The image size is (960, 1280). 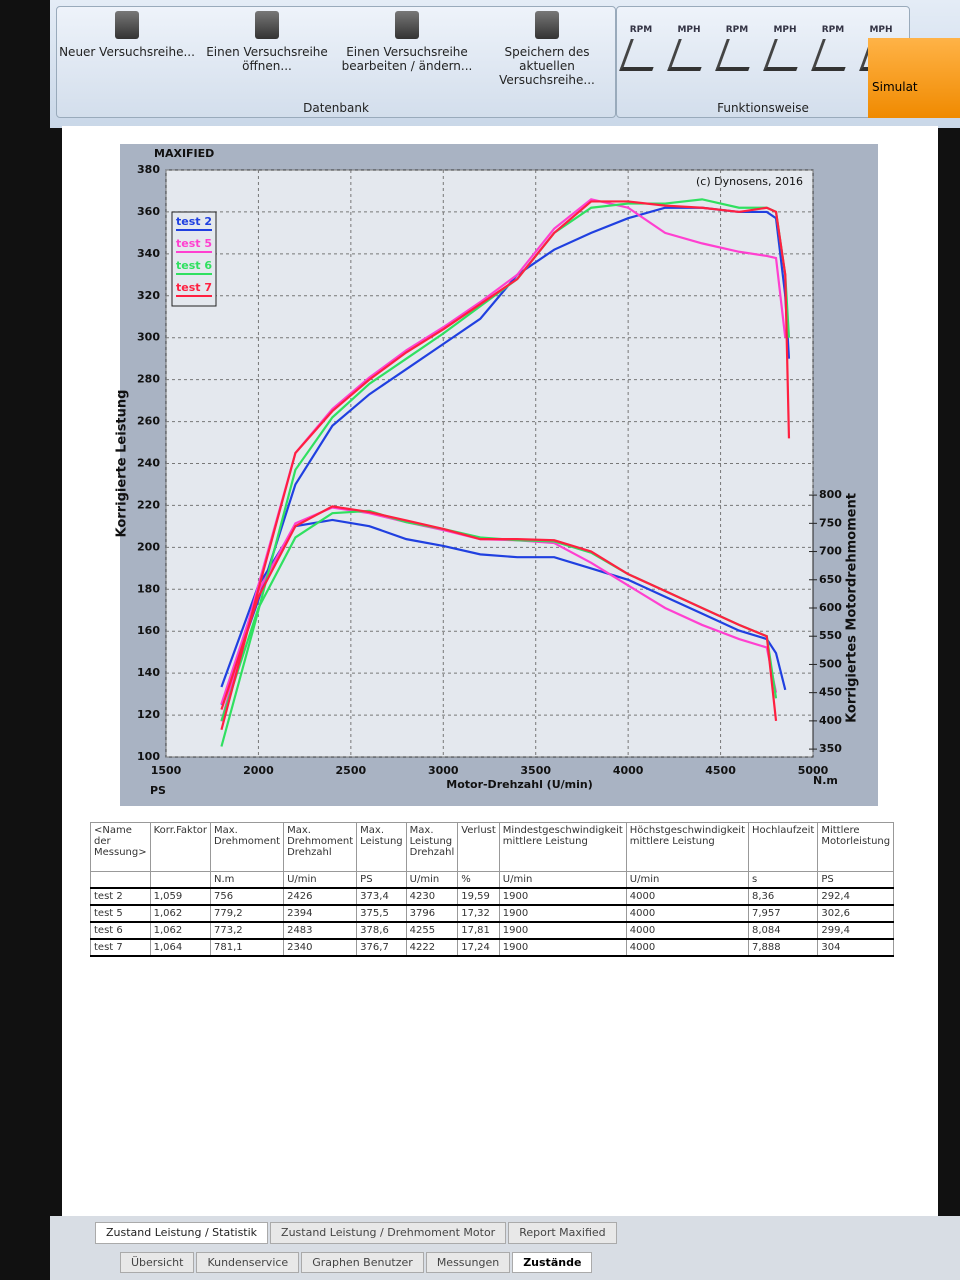 I want to click on y-axis-title: Korrigierte Leistung, so click(x=122, y=464).